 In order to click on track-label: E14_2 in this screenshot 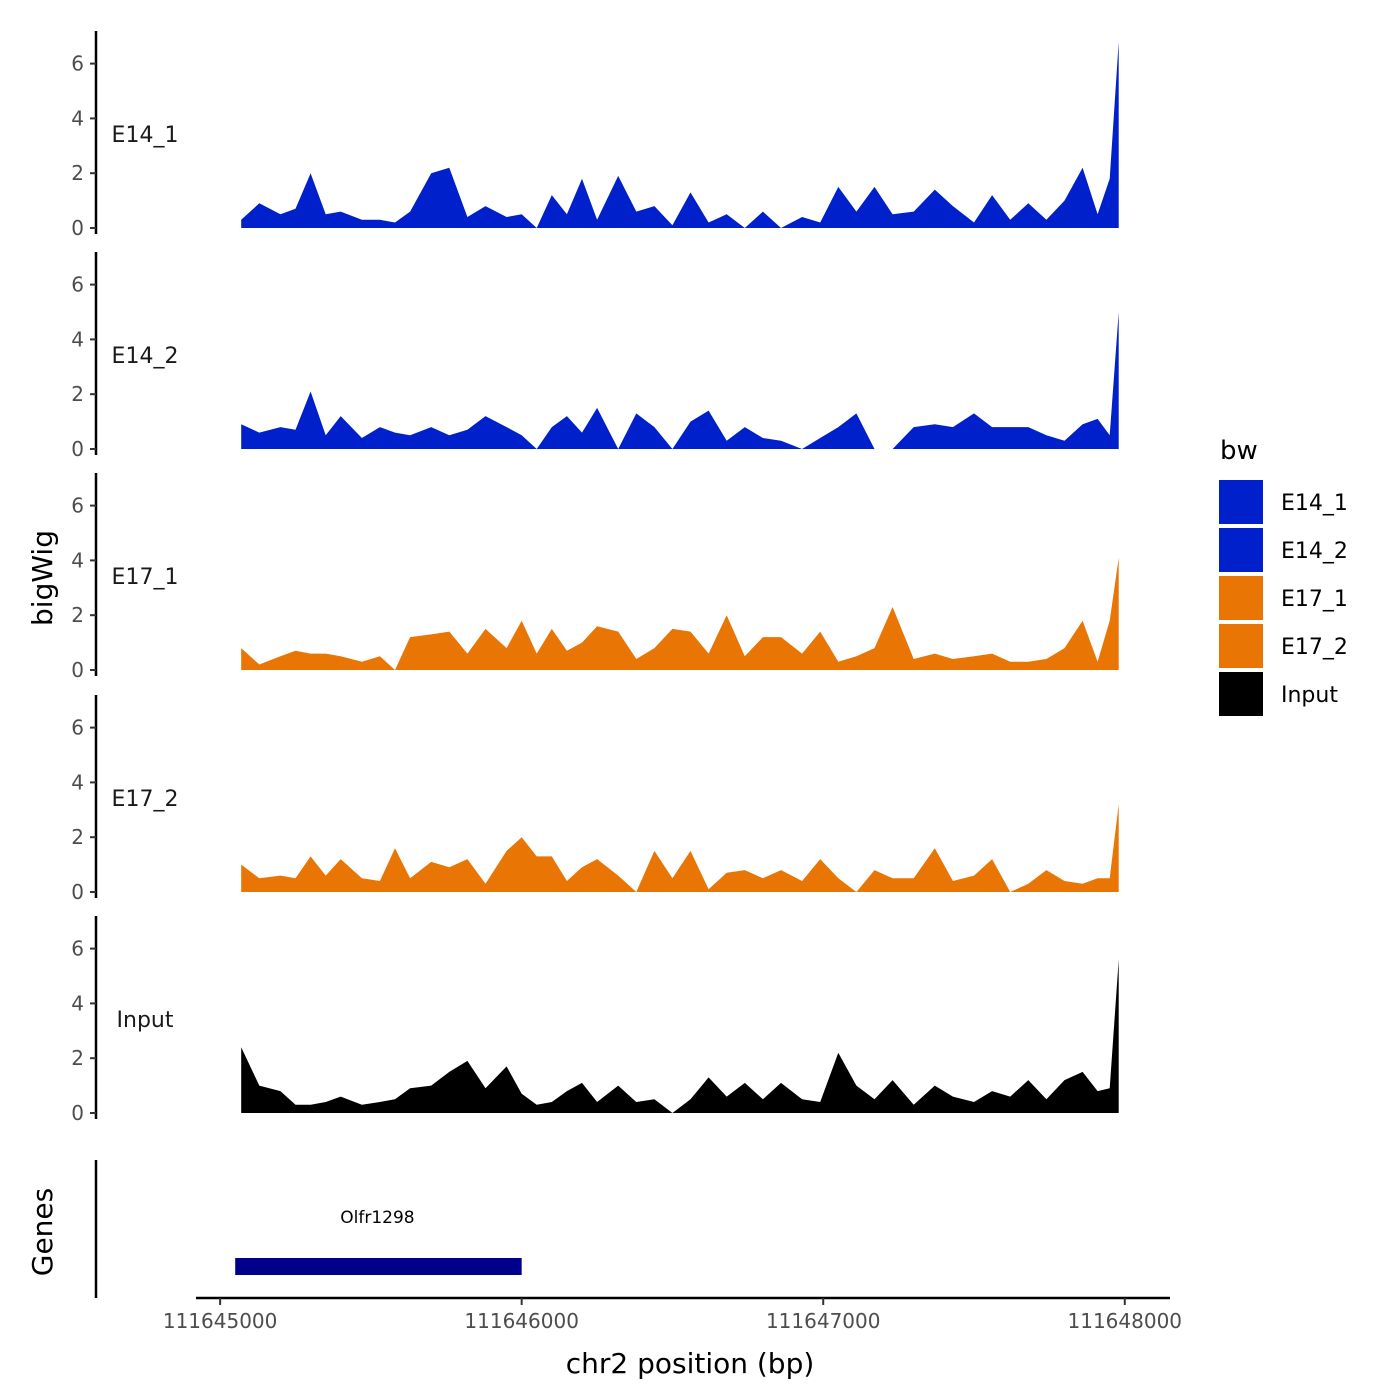, I will do `click(145, 356)`.